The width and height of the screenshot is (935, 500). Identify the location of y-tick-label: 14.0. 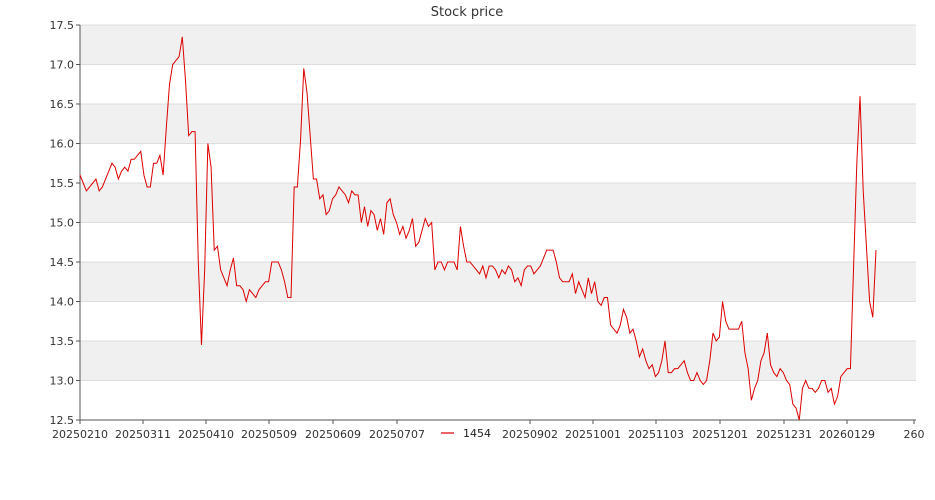
(62, 302).